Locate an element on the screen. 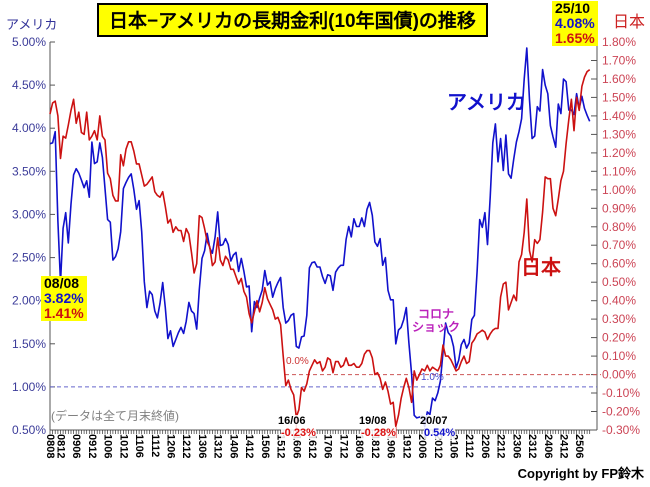 Image resolution: width=650 pixels, height=487 pixels. svg-text: -0.10% is located at coordinates (621, 393).